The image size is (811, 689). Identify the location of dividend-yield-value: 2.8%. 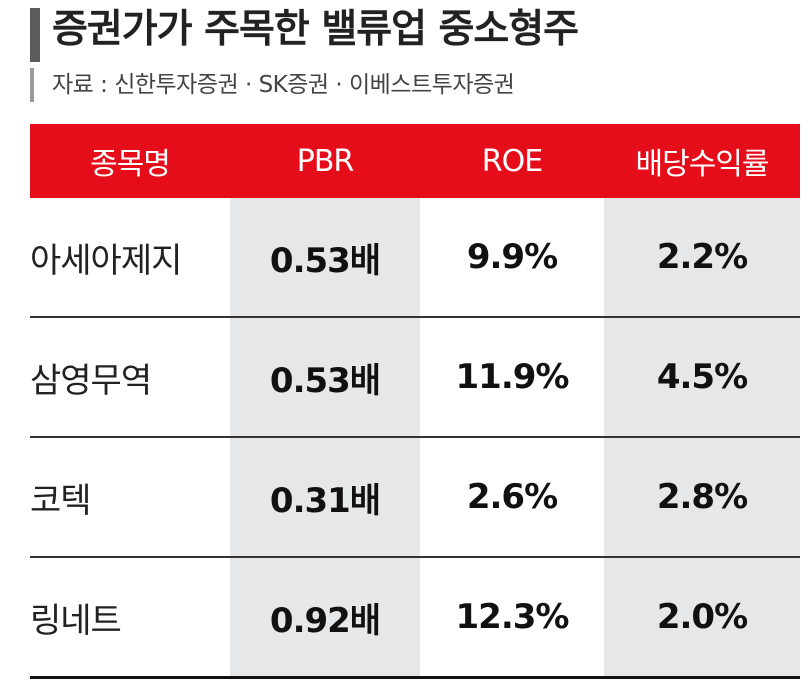
(702, 497).